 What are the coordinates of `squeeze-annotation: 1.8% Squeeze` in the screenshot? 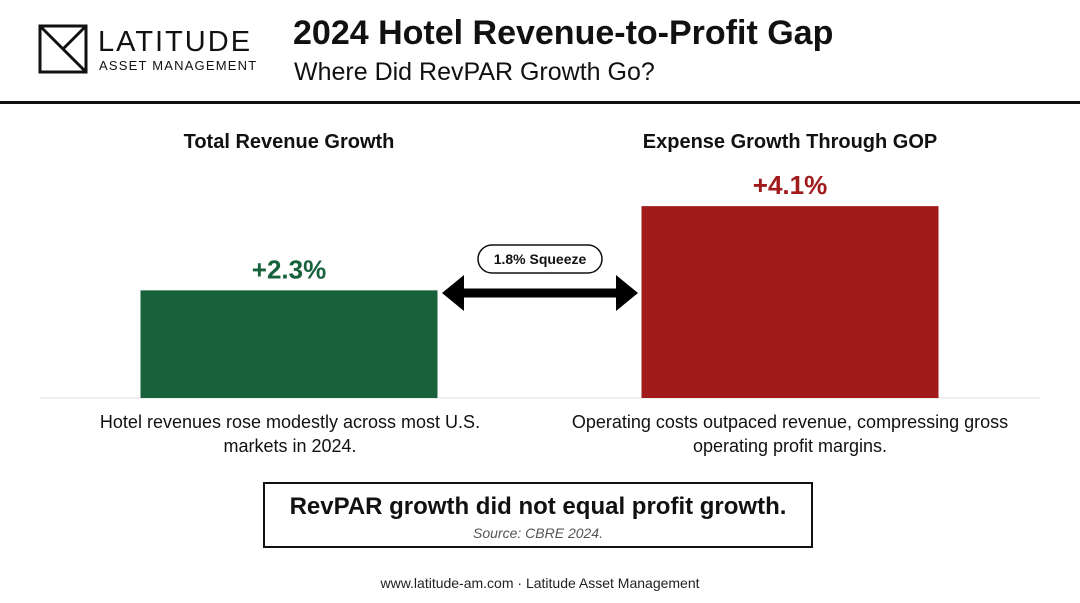 It's located at (540, 259).